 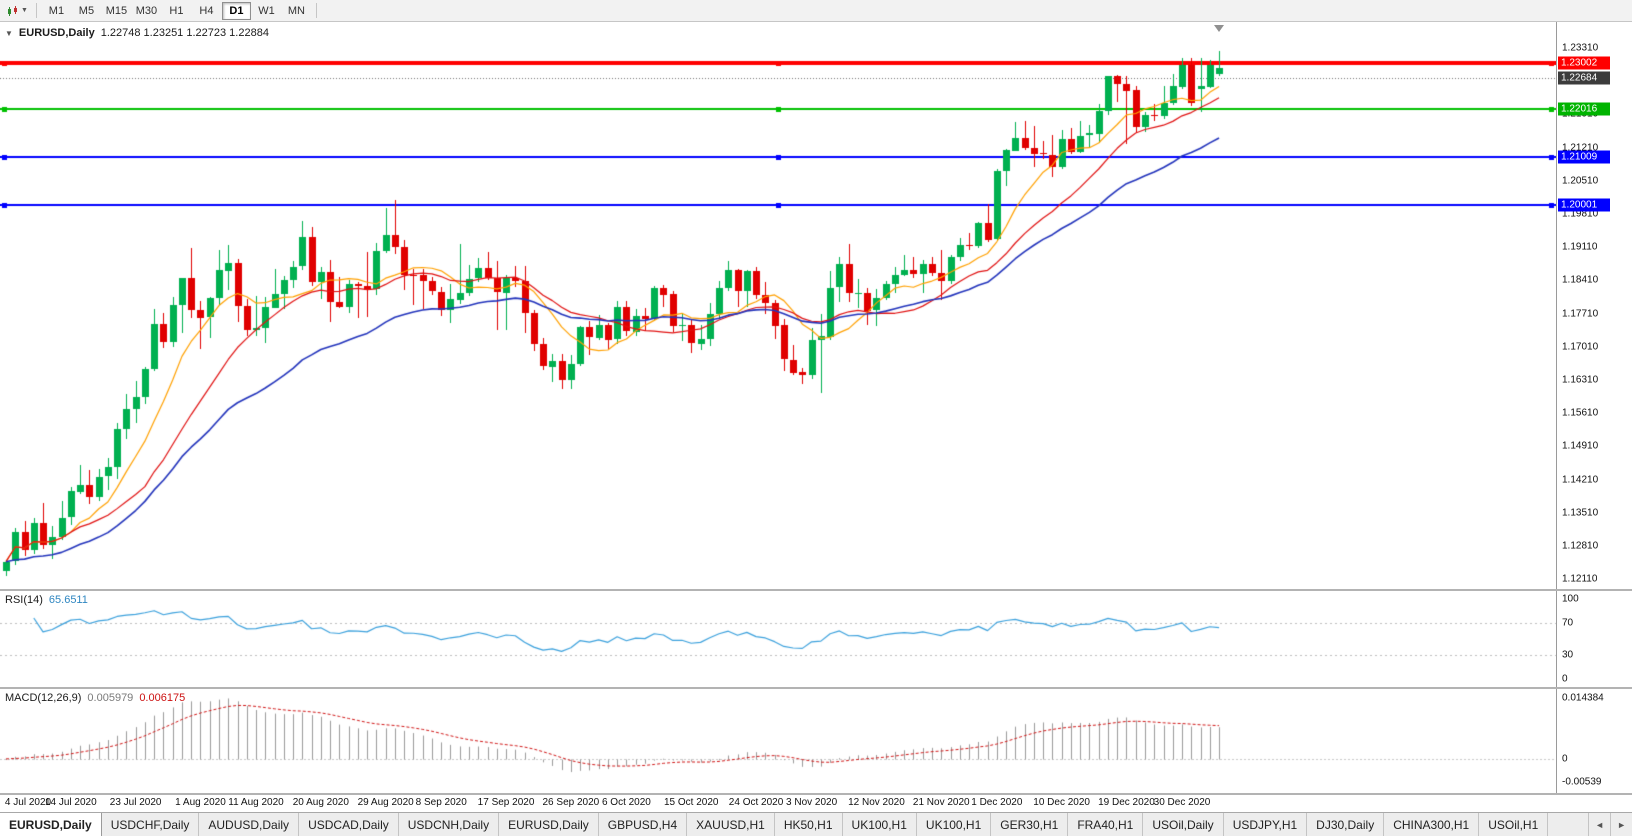 What do you see at coordinates (24, 600) in the screenshot?
I see `rsi-label-text: RSI(14)` at bounding box center [24, 600].